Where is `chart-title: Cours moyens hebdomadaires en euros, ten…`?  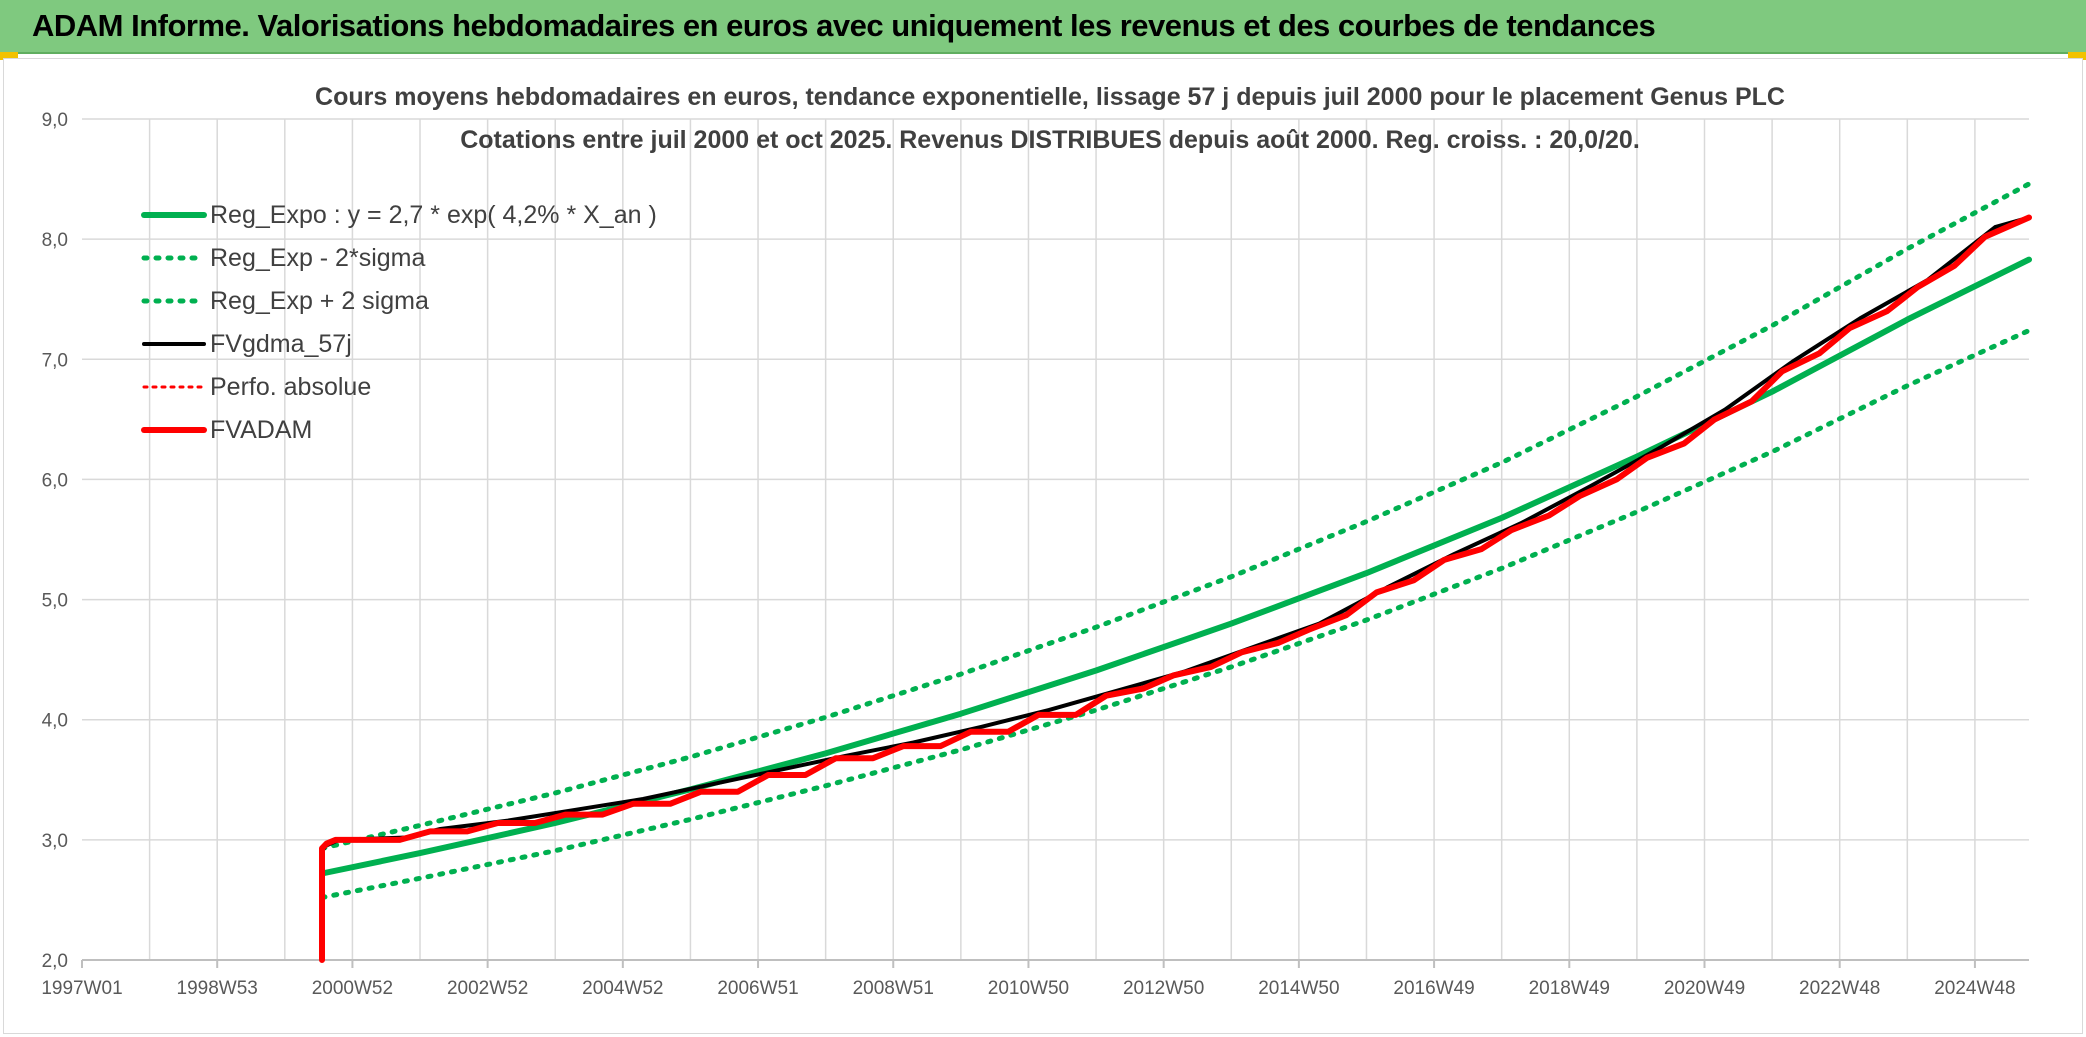
chart-title: Cours moyens hebdomadaires en euros, ten… is located at coordinates (1050, 97).